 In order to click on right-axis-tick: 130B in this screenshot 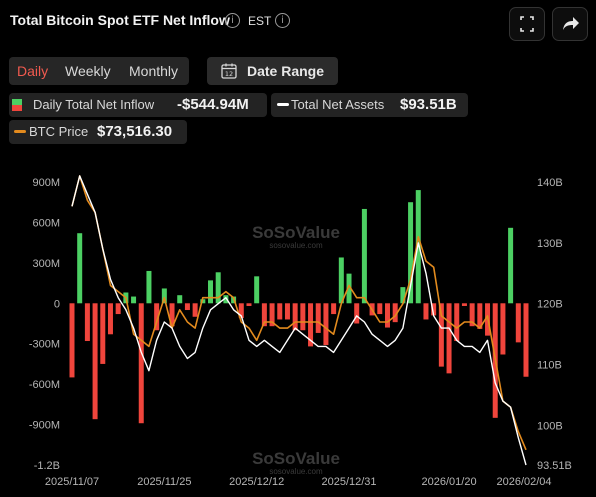, I will do `click(550, 244)`.